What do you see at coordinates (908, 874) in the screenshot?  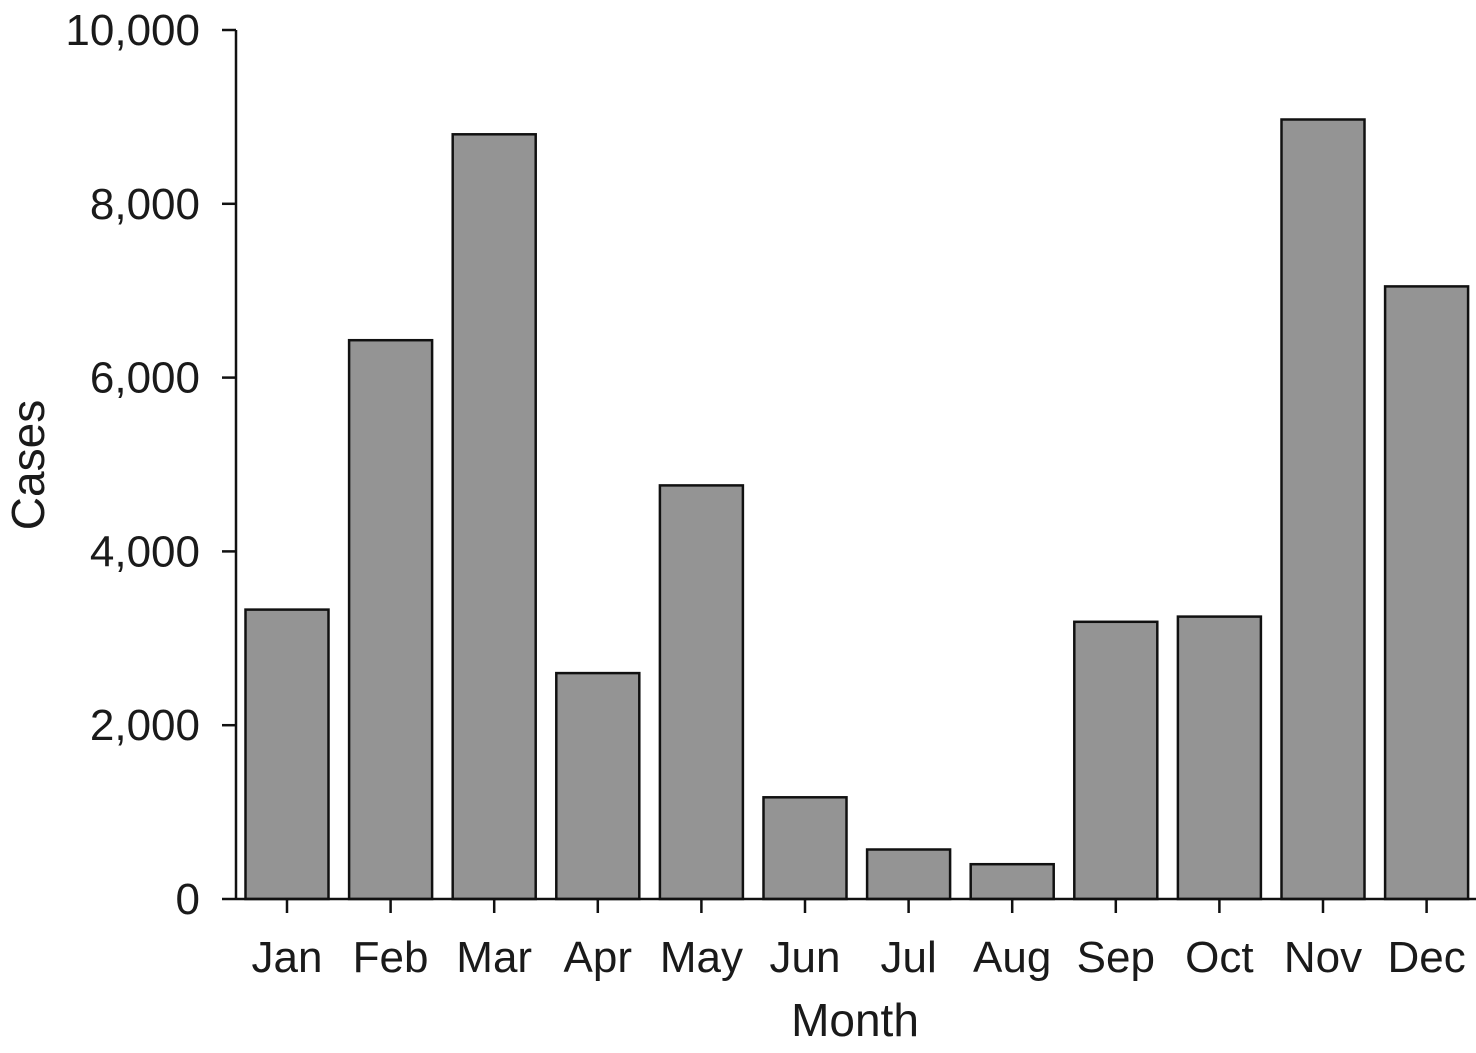 I see `bar-jul` at bounding box center [908, 874].